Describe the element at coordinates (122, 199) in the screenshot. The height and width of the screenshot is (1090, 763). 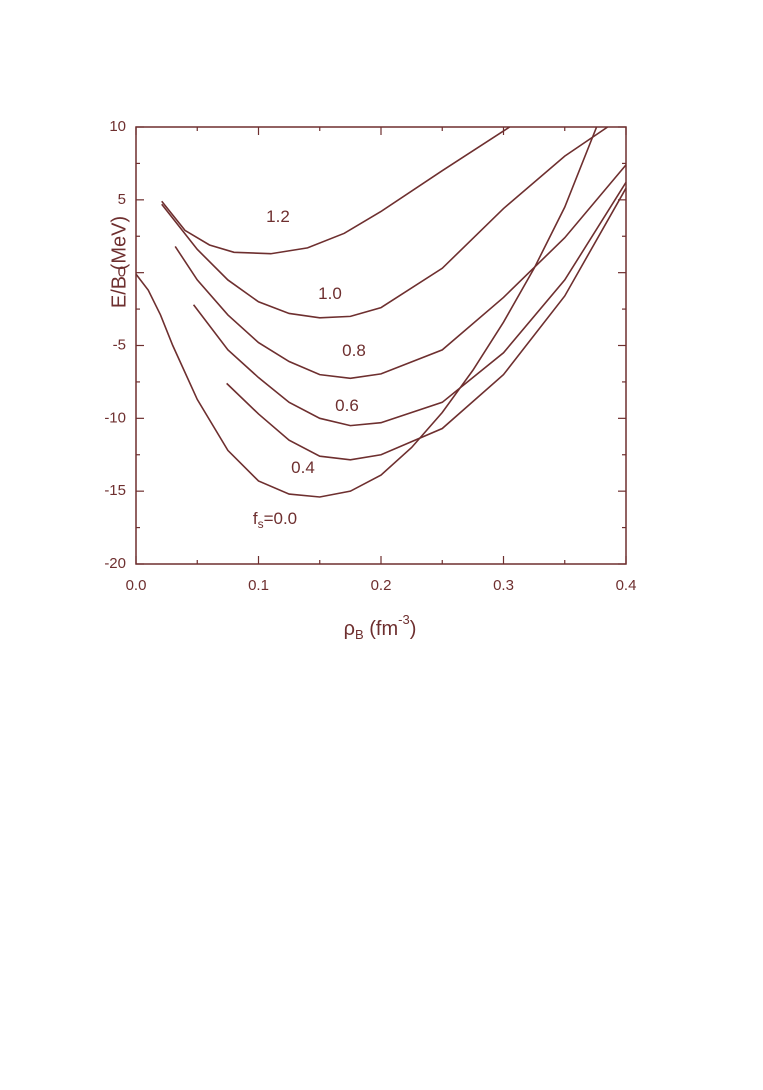
I see `y-tick-label: 5` at that location.